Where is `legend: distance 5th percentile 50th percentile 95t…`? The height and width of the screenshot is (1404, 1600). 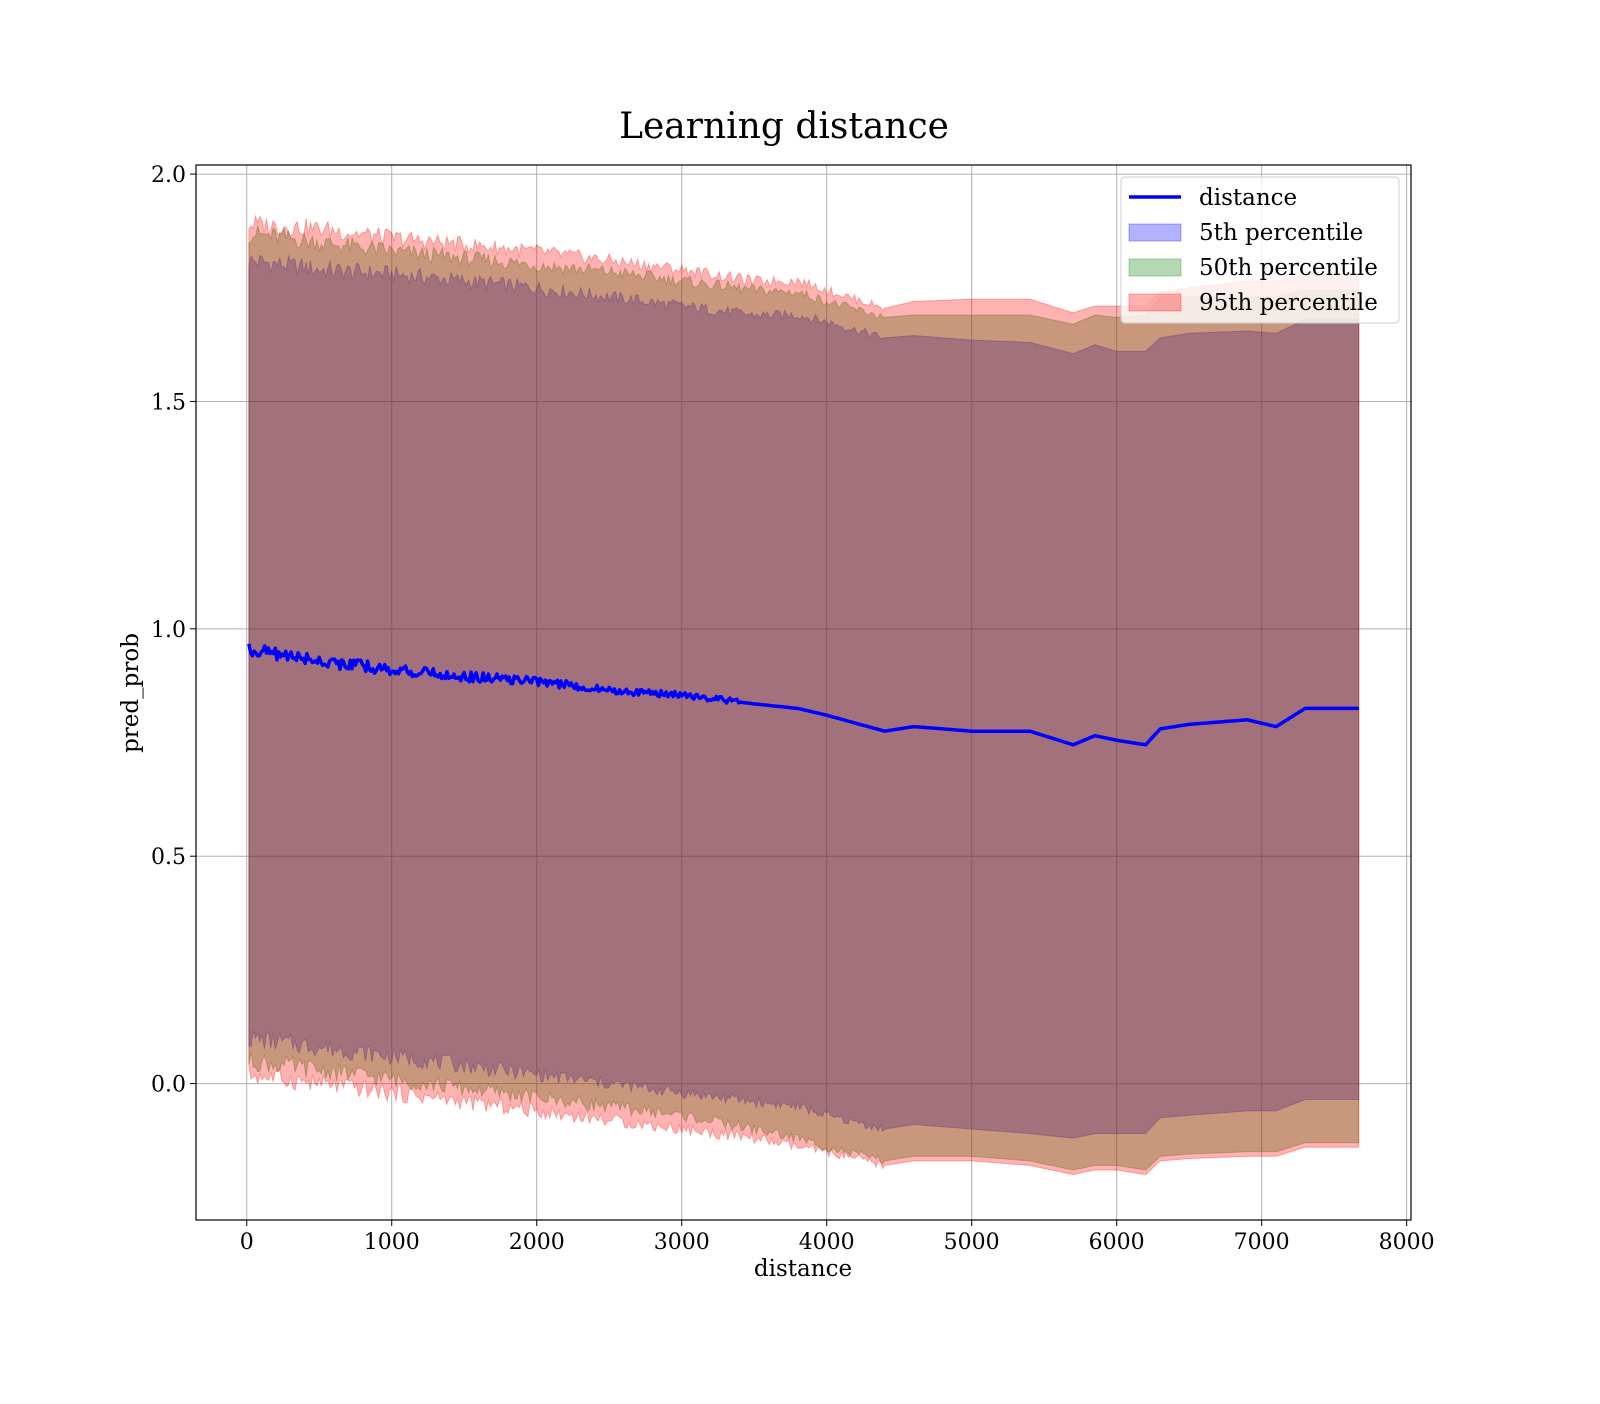
legend: distance 5th percentile 50th percentile 95t… is located at coordinates (1260, 250).